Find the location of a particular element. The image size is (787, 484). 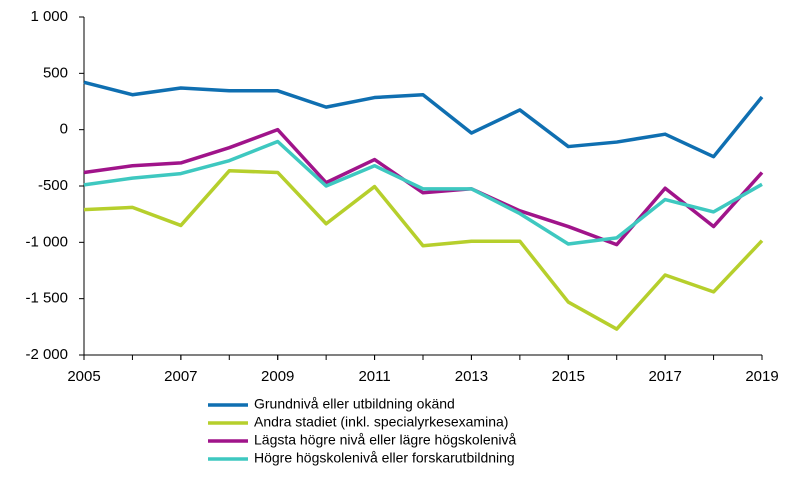

y-tick-label: 0 is located at coordinates (64, 129).